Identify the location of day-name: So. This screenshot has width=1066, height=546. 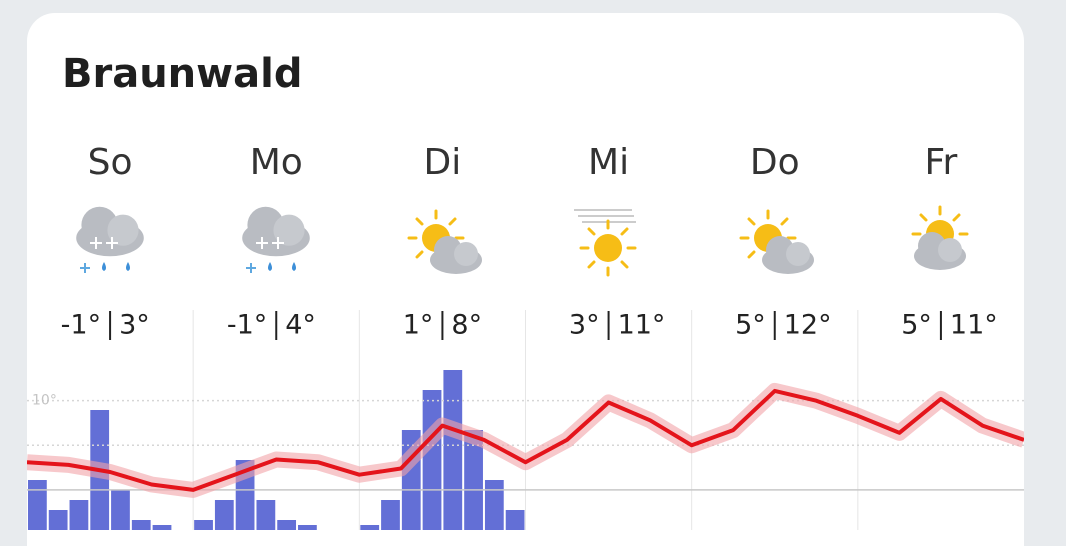
(110, 162).